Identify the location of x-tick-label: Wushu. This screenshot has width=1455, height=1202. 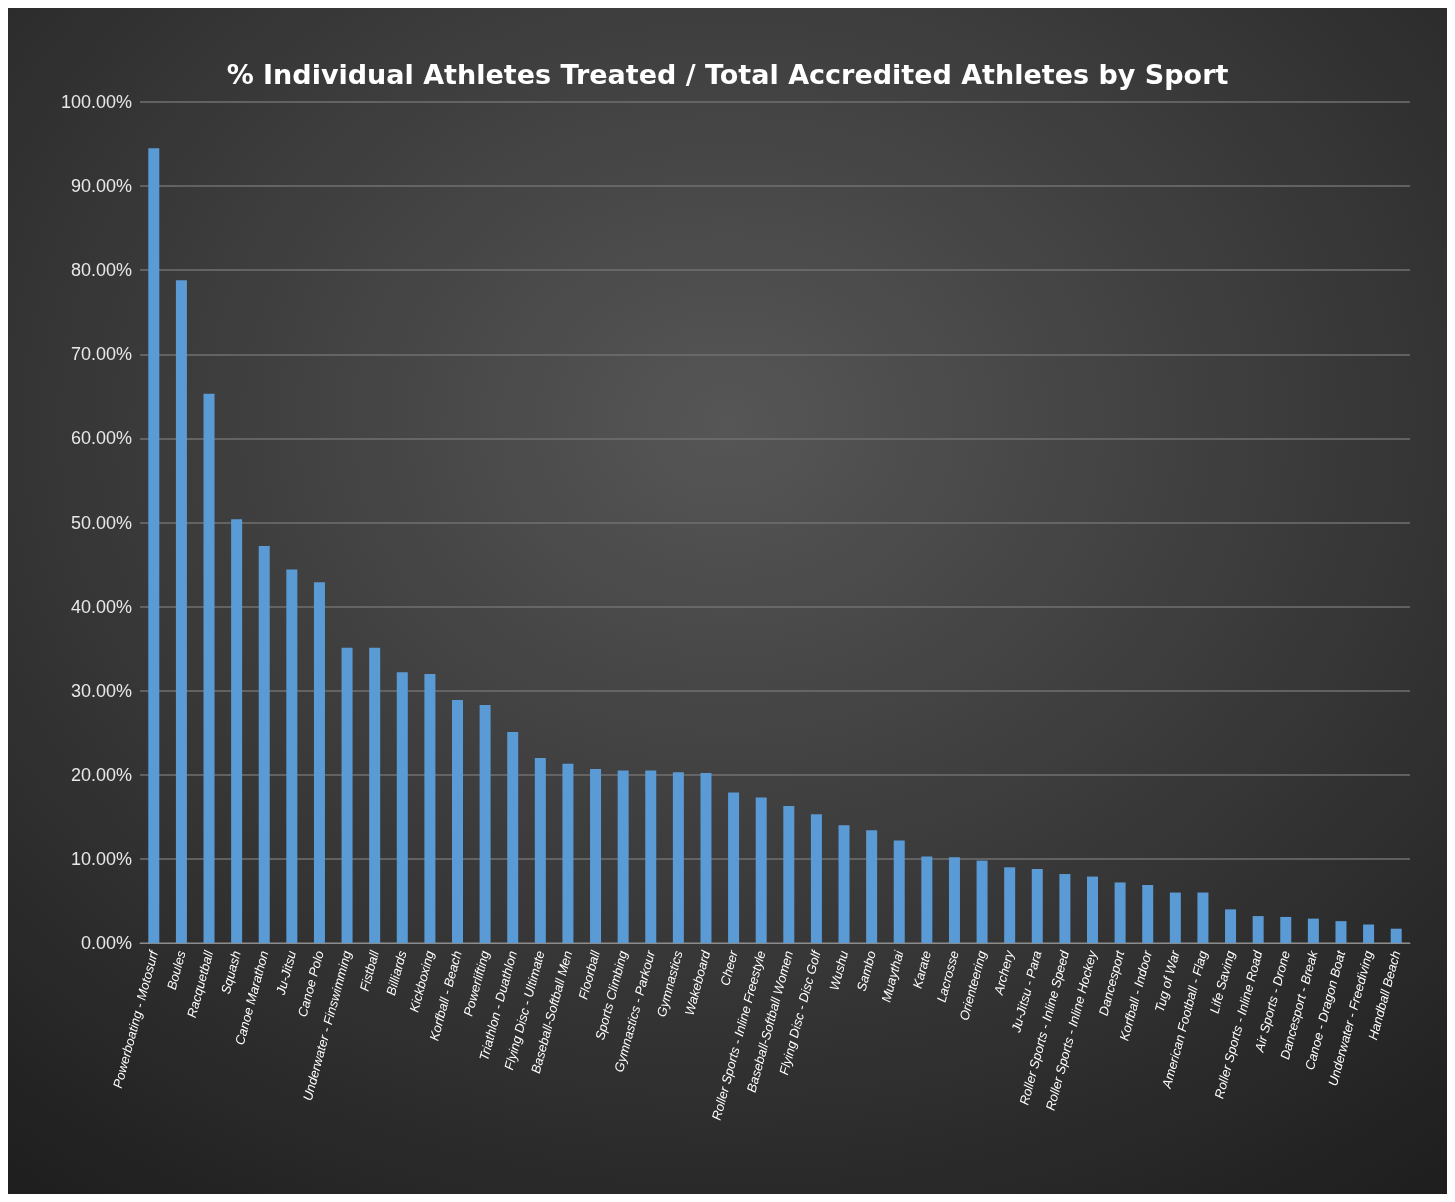
(839, 971).